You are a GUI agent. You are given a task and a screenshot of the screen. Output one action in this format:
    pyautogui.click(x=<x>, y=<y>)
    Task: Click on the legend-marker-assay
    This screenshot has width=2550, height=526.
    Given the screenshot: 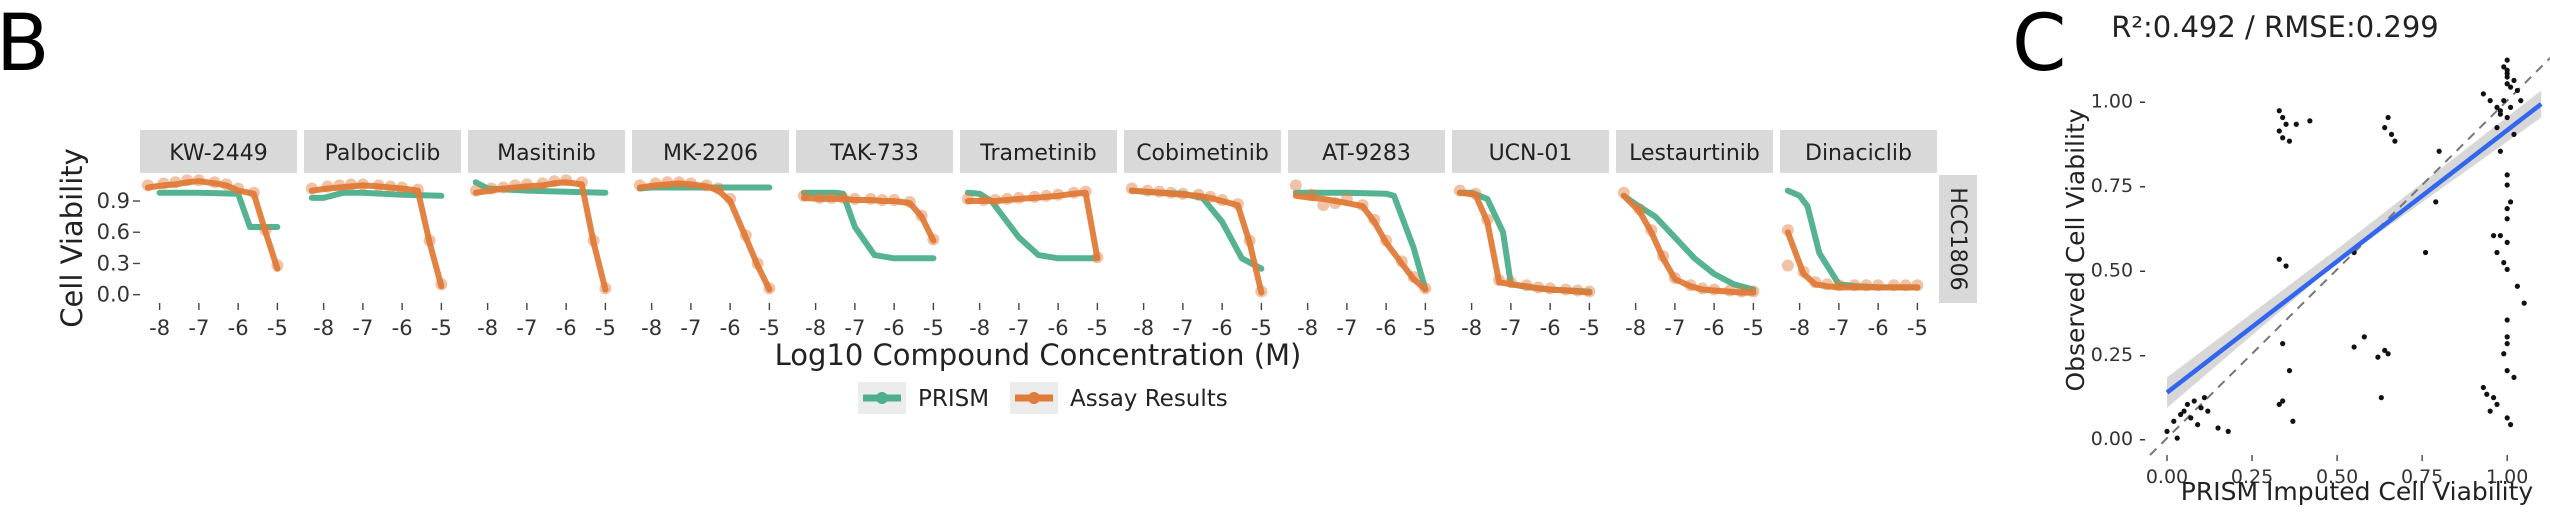 What is the action you would take?
    pyautogui.click(x=1034, y=398)
    